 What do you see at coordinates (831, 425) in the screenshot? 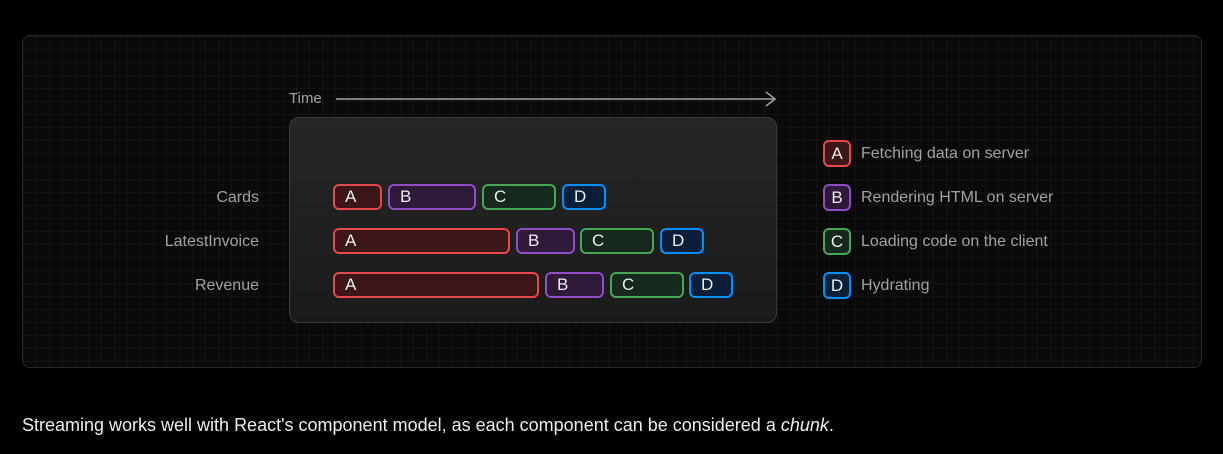
I see `caption-period: .` at bounding box center [831, 425].